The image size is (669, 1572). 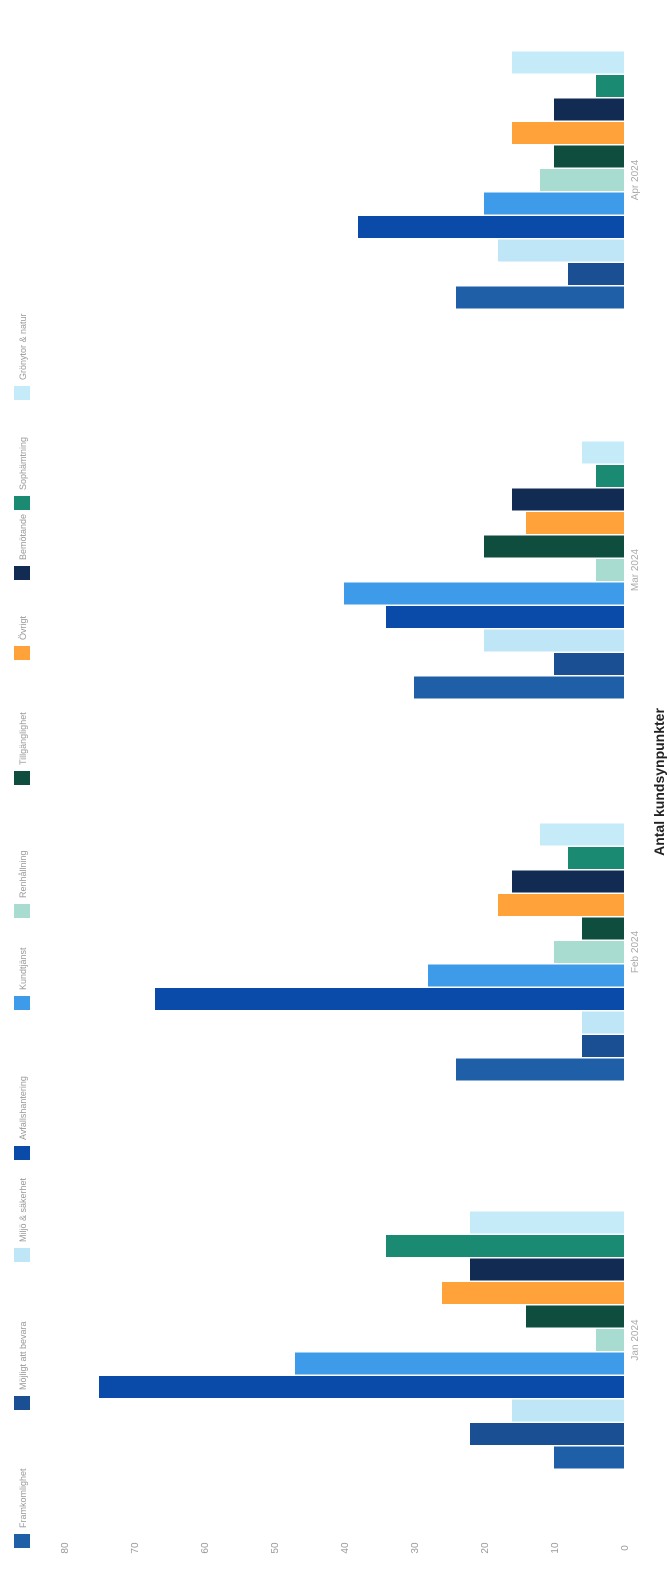 I want to click on legend-item: Sophämtning, so click(x=22, y=473).